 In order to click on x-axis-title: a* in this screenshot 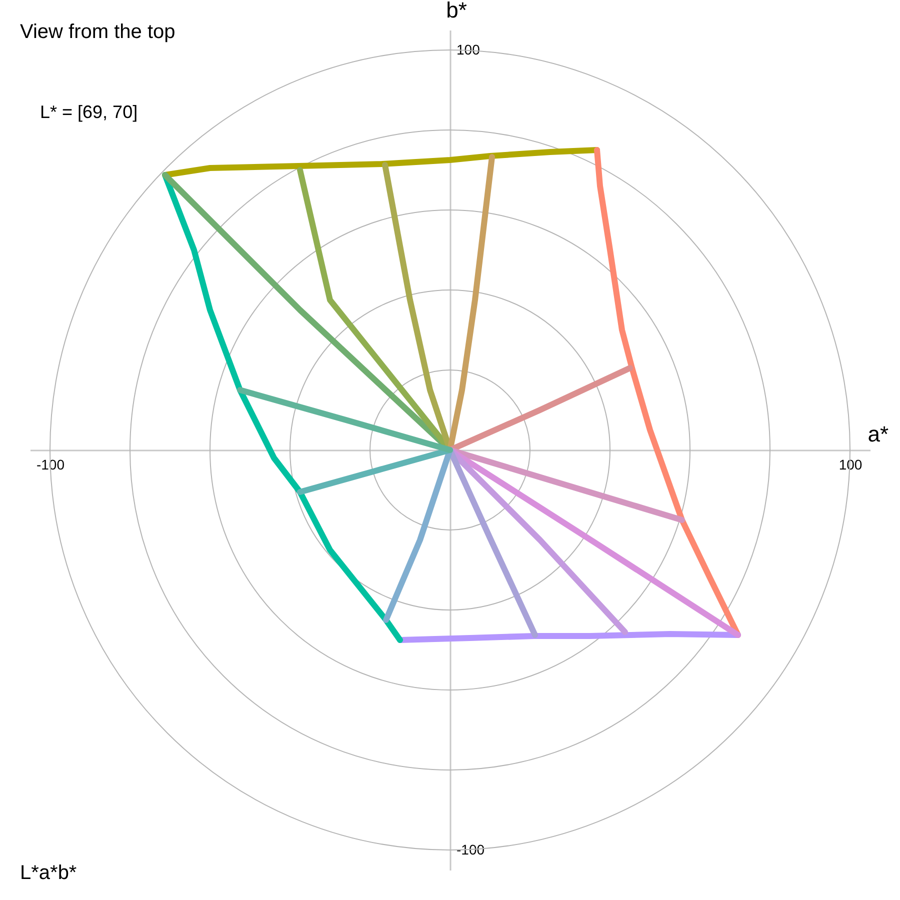, I will do `click(878, 434)`.